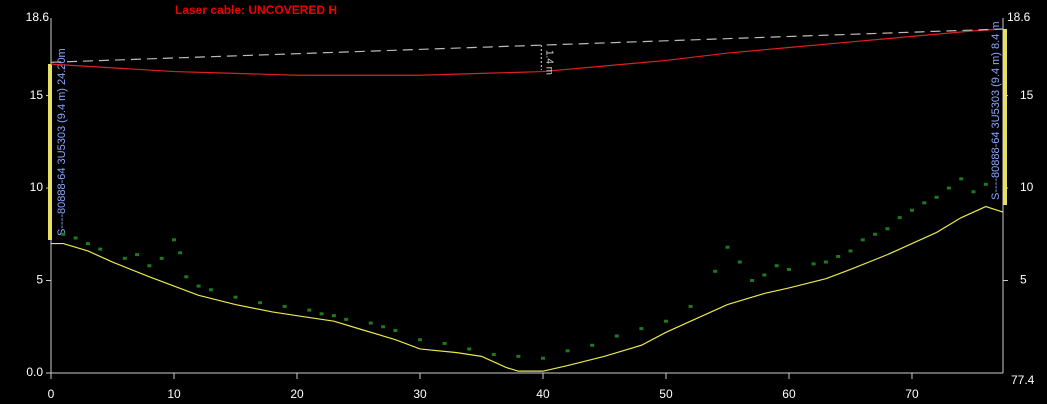  Describe the element at coordinates (1027, 95) in the screenshot. I see `y2-tick-label: 15` at that location.